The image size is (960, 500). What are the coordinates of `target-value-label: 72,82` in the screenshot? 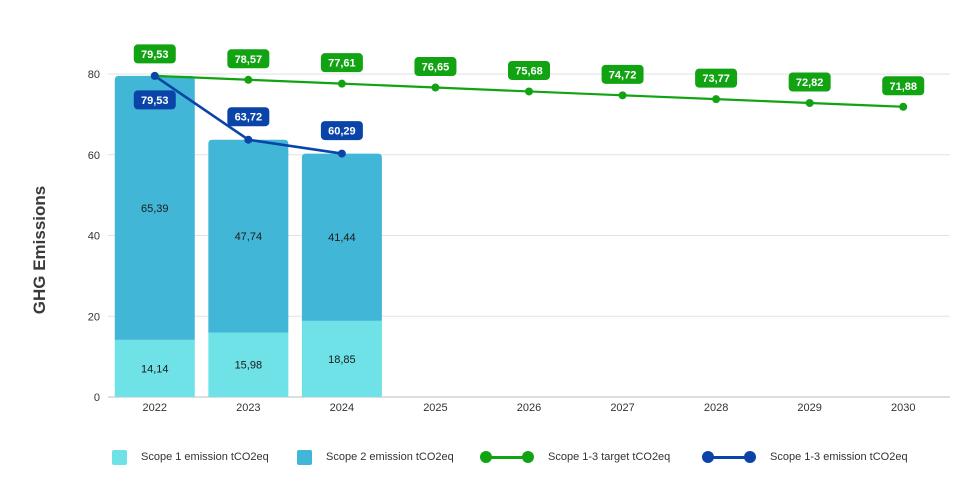 It's located at (810, 83).